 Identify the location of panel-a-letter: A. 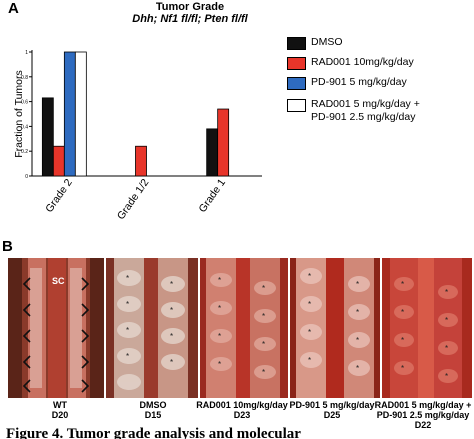
(13, 8).